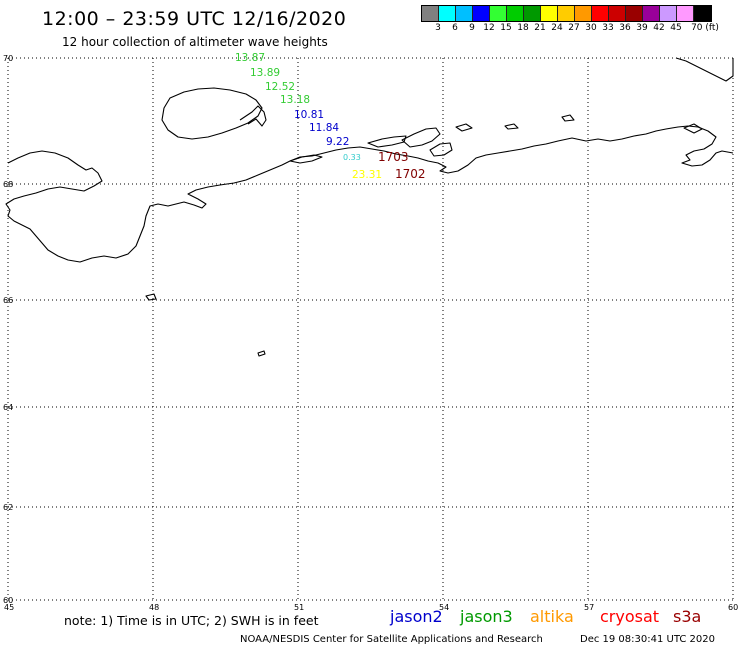 The image size is (740, 650). Describe the element at coordinates (212, 113) in the screenshot. I see `island-kolguev` at that location.